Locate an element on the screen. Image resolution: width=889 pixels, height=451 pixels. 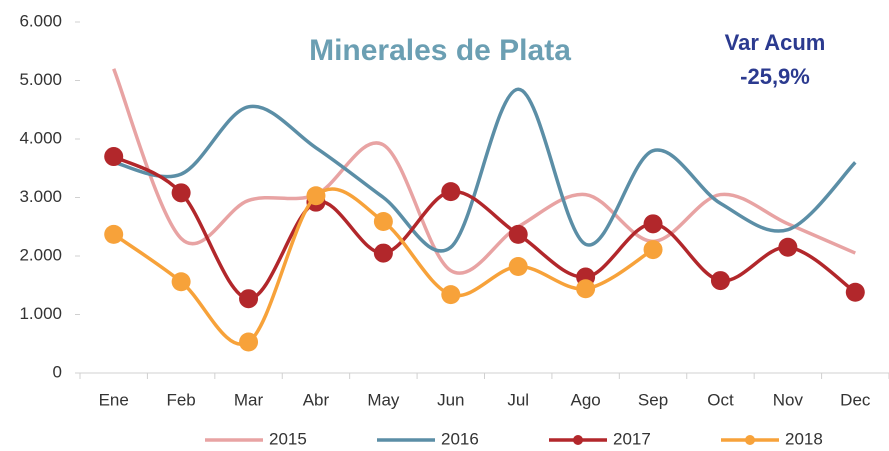
legend-label: 2017 is located at coordinates (632, 438).